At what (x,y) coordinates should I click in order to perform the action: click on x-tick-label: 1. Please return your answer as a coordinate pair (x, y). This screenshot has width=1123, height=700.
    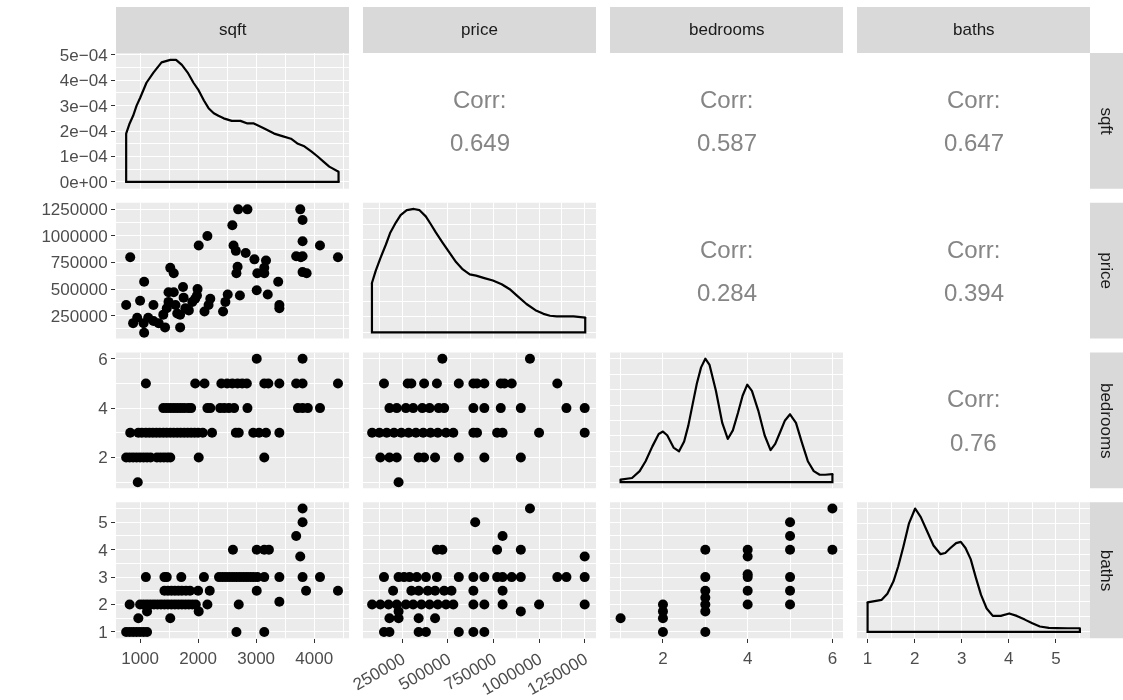
    Looking at the image, I should click on (867, 658).